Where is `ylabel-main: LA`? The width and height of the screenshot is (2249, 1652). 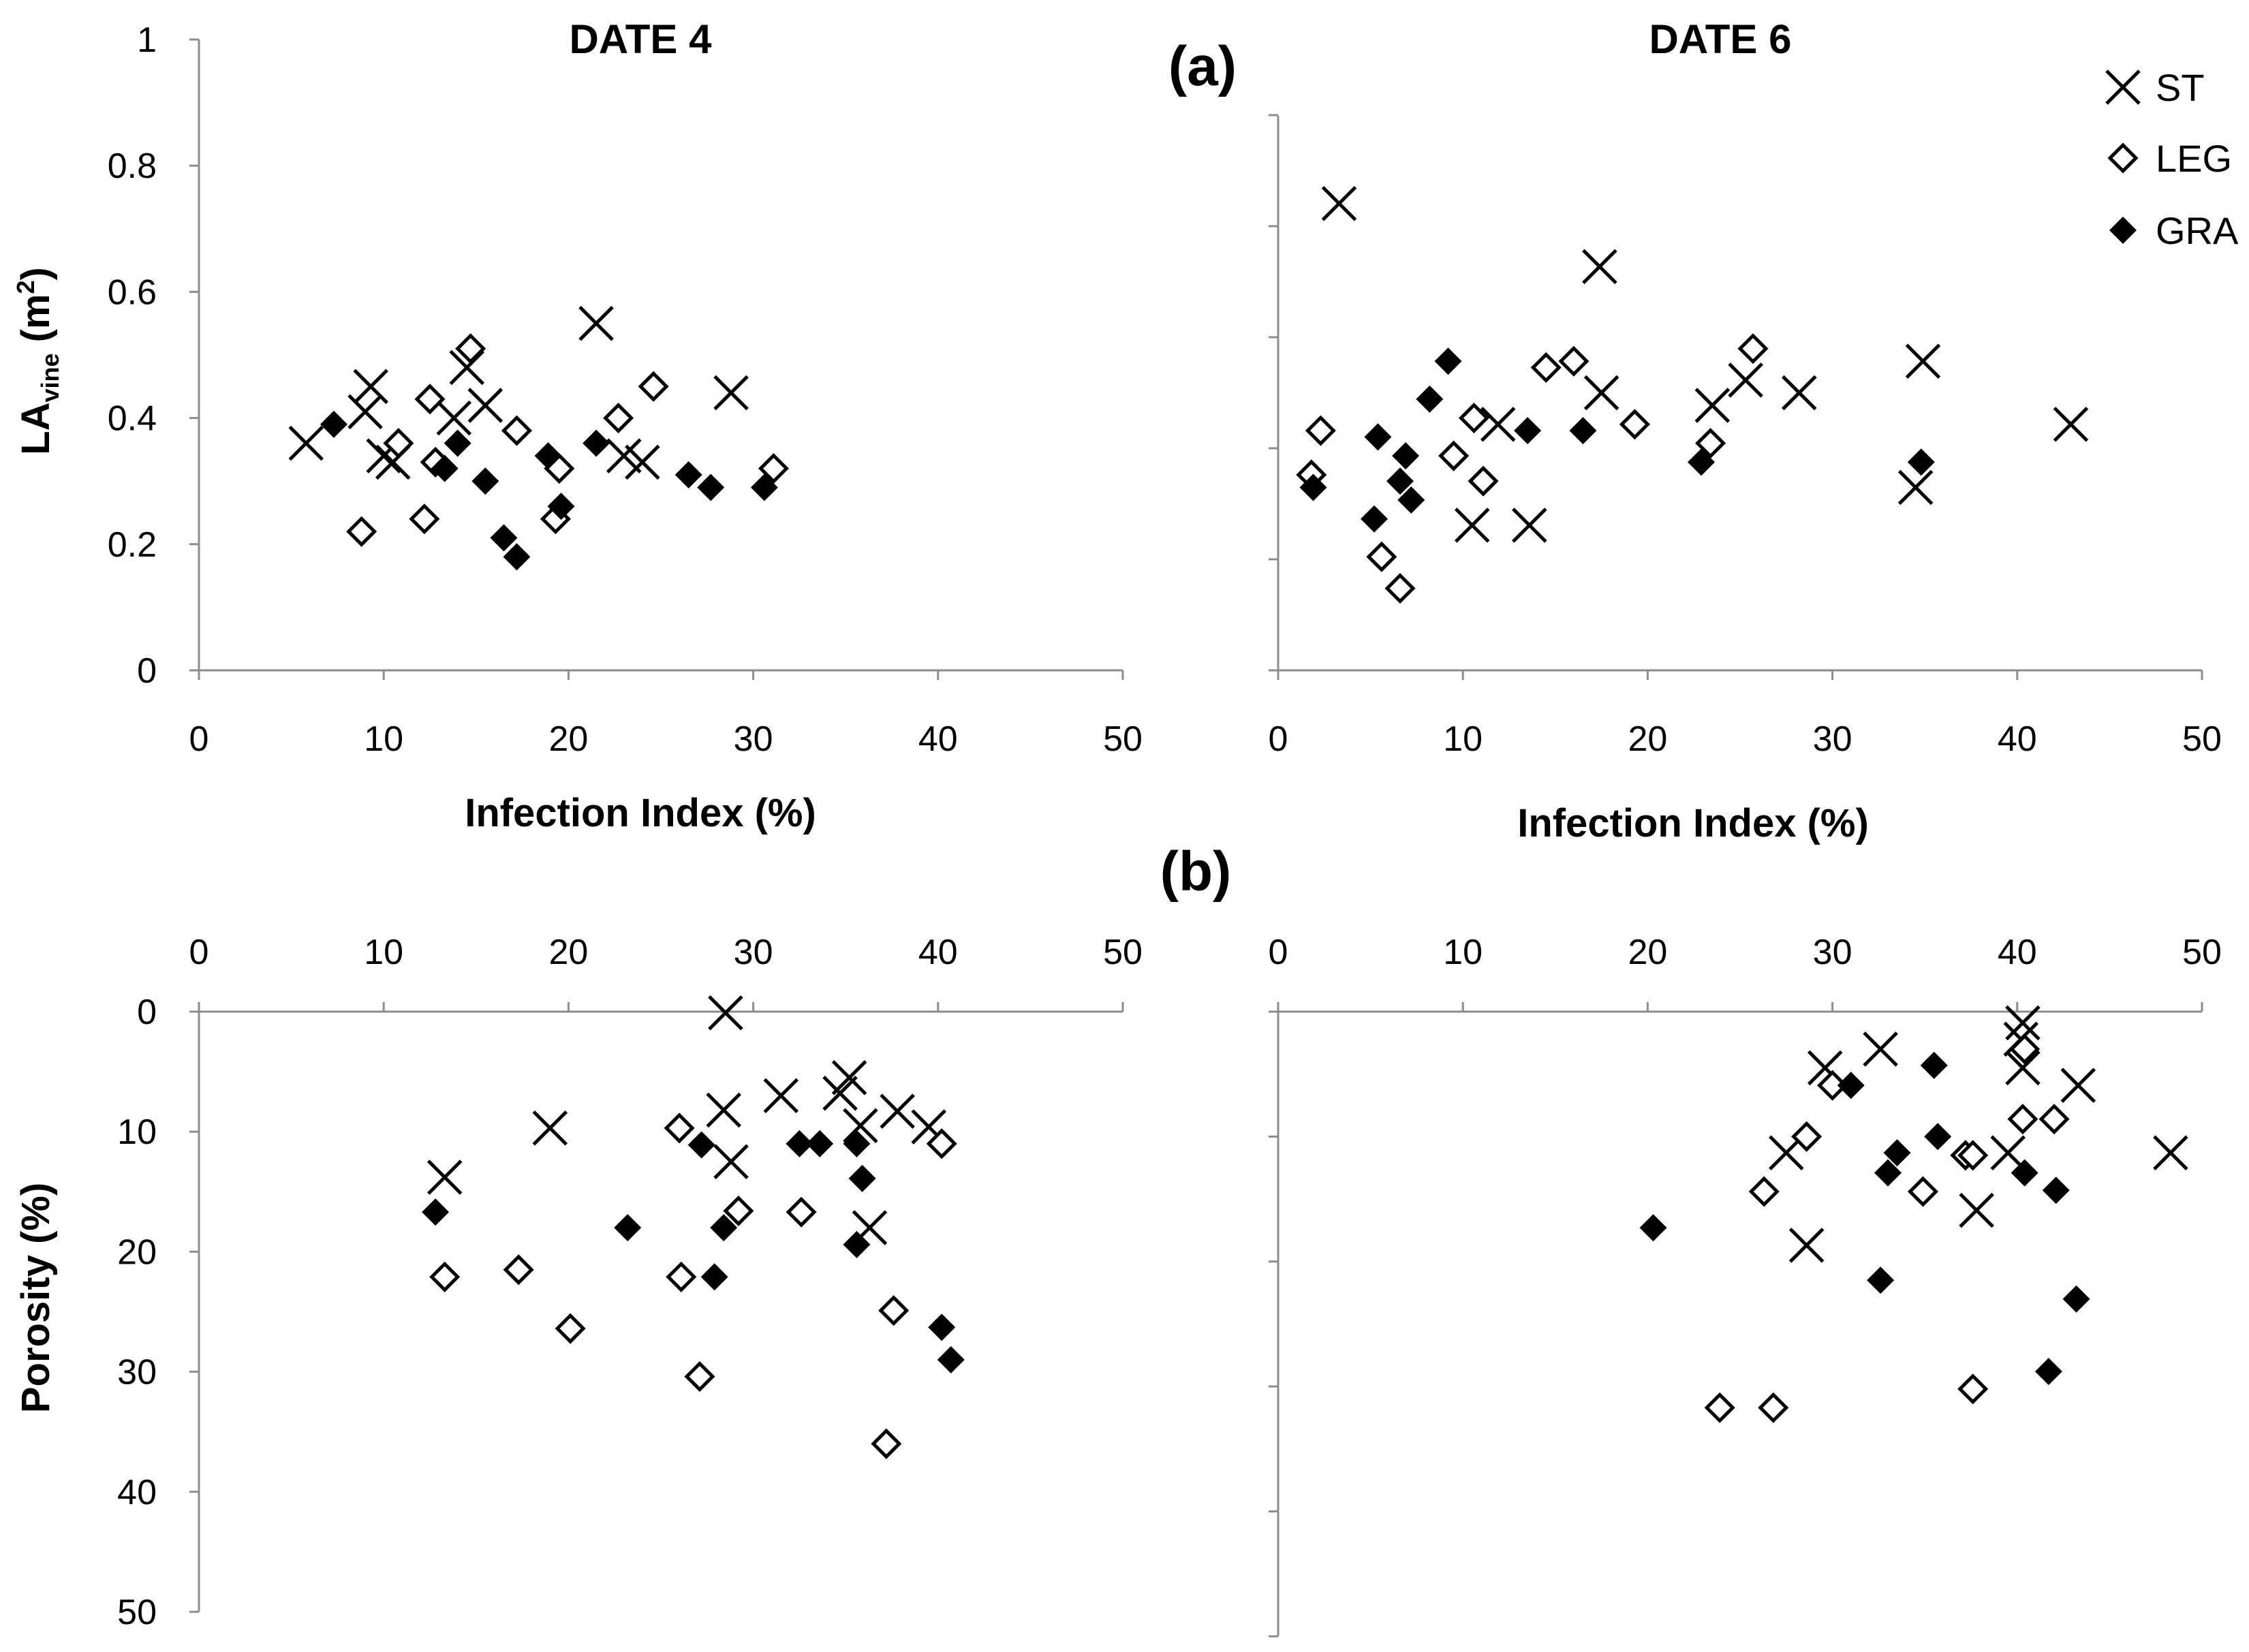 ylabel-main: LA is located at coordinates (36, 429).